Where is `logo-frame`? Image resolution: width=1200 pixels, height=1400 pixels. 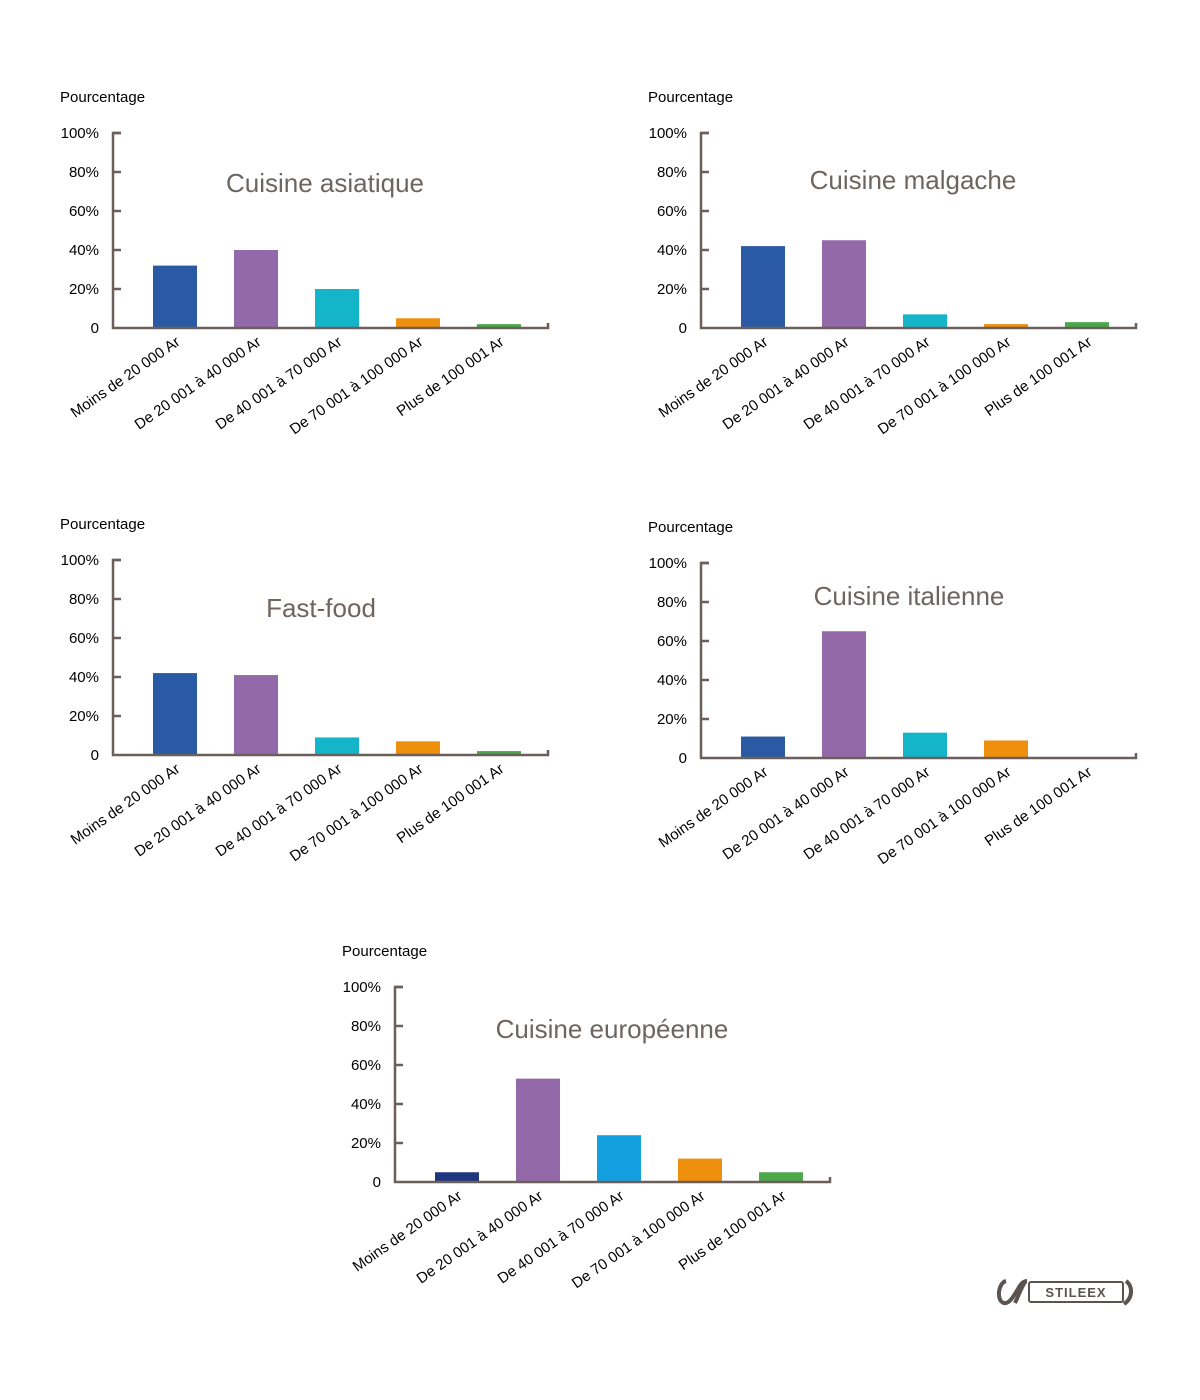 logo-frame is located at coordinates (1076, 1292).